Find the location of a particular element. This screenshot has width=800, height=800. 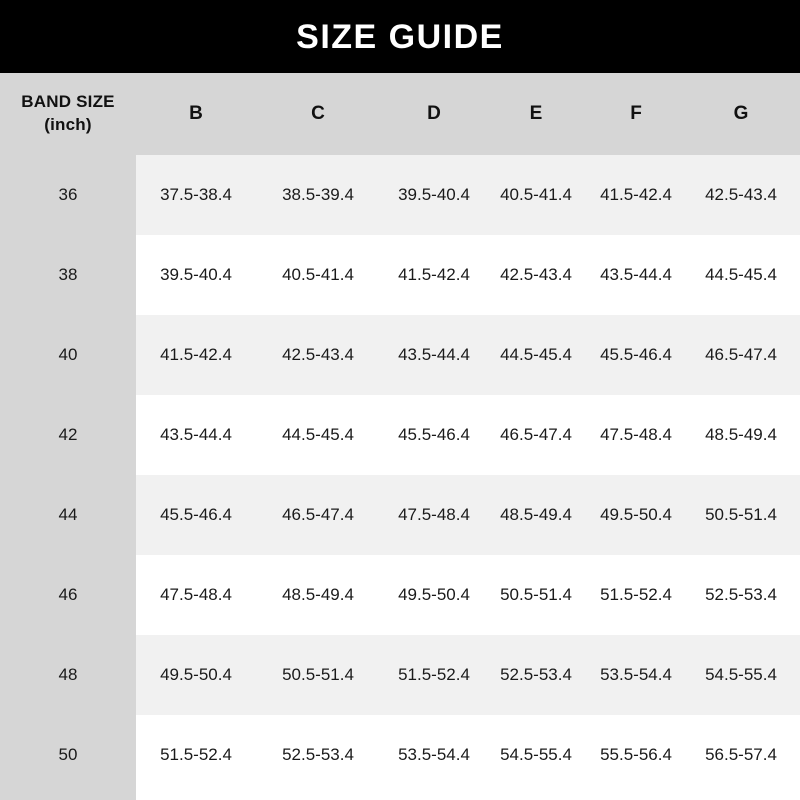

measurement-cell: 55.5-56.4 is located at coordinates (636, 754).